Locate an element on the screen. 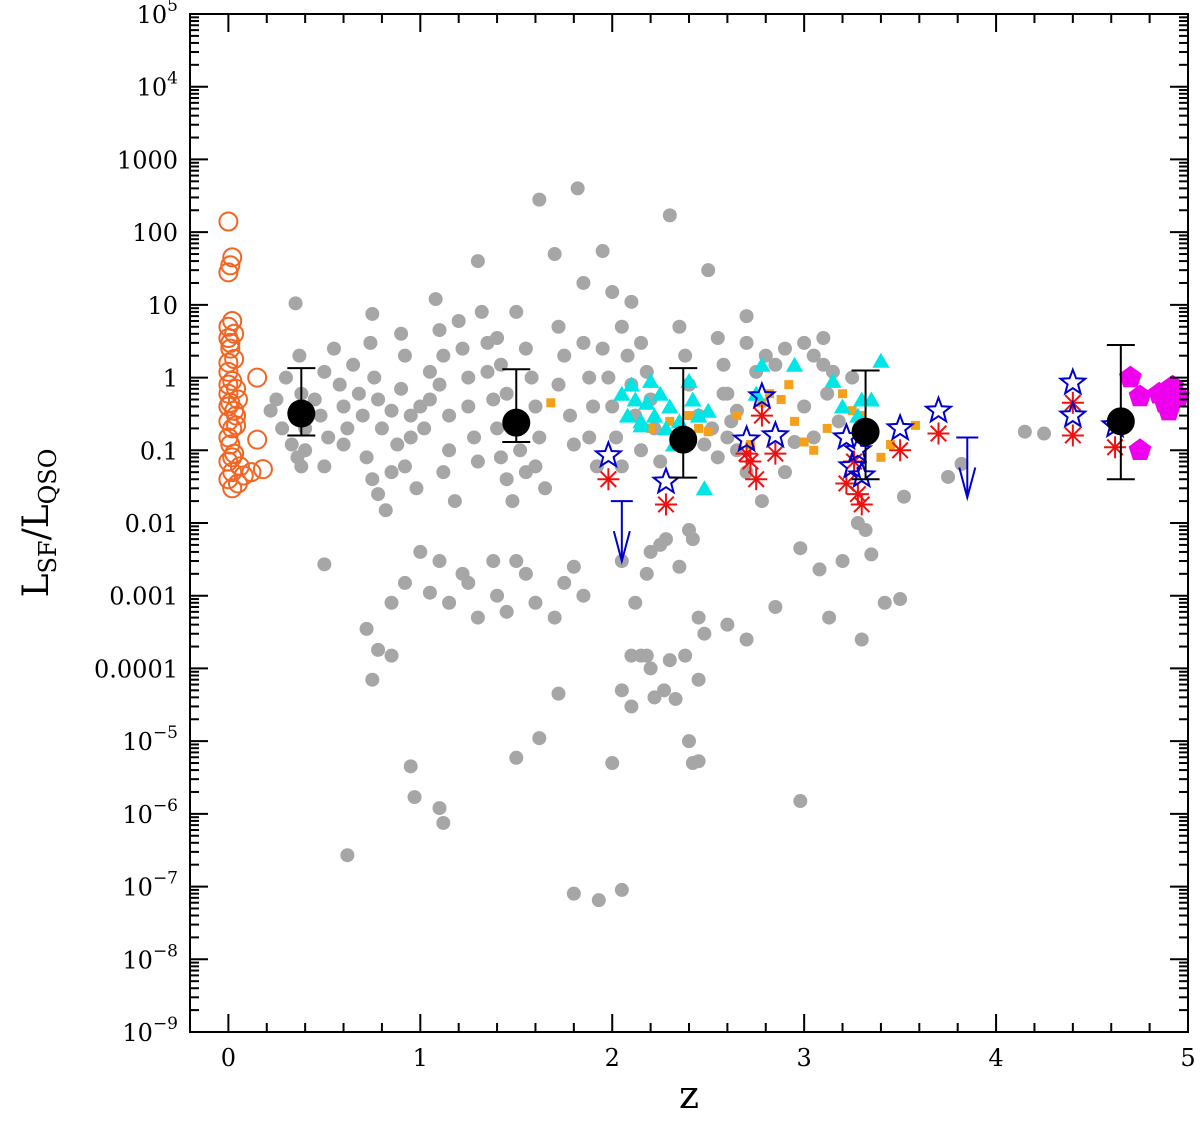 This screenshot has height=1122, width=1200. limit-head is located at coordinates (621, 547).